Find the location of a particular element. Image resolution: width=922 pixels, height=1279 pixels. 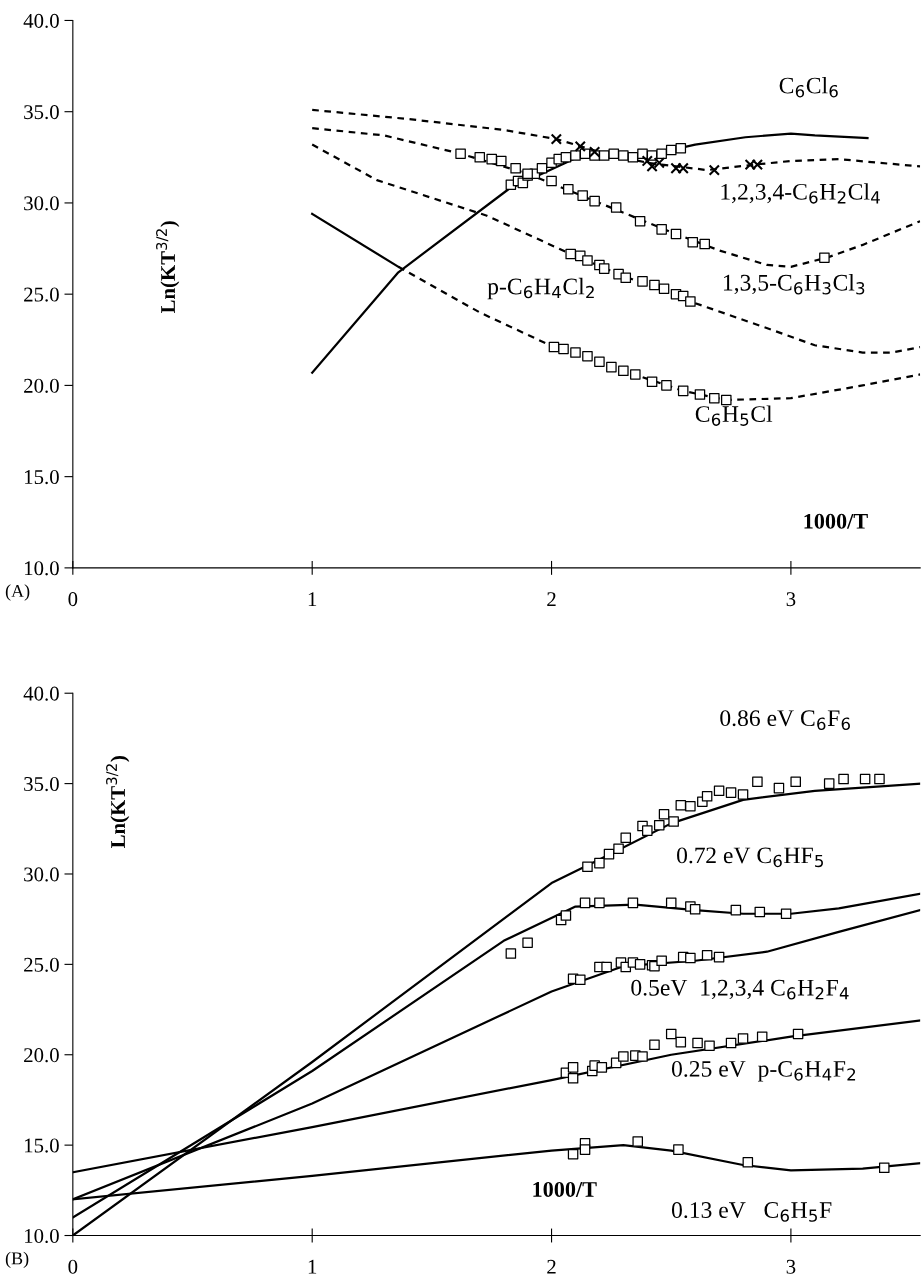

annotation: 0.72 eV C$_{6}$HF$_{5}$ is located at coordinates (750, 857).